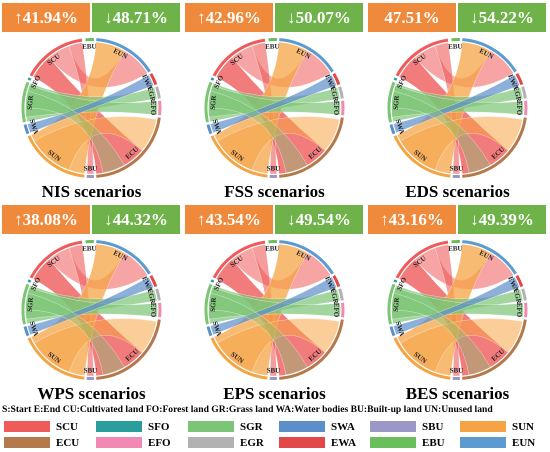 The image size is (550, 452). Describe the element at coordinates (412, 219) in the screenshot. I see `increase-header: ↑43.16%` at that location.